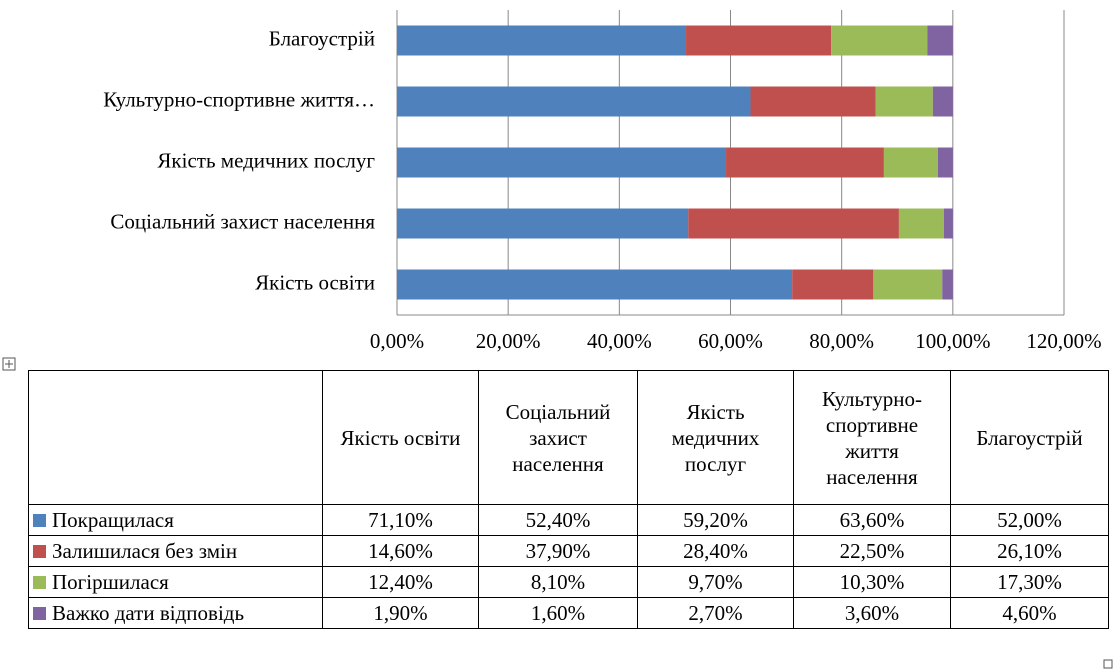 This screenshot has width=1118, height=670. I want to click on legend-label: Покращилася, so click(113, 519).